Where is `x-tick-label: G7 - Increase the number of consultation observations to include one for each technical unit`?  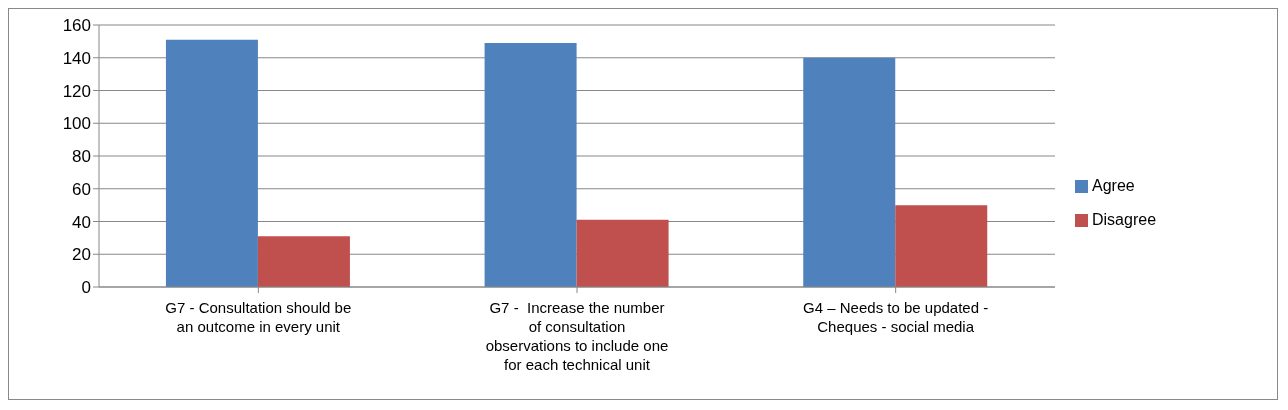 x-tick-label: G7 - Increase the number of consultation observations to include one for each technical unit is located at coordinates (577, 336).